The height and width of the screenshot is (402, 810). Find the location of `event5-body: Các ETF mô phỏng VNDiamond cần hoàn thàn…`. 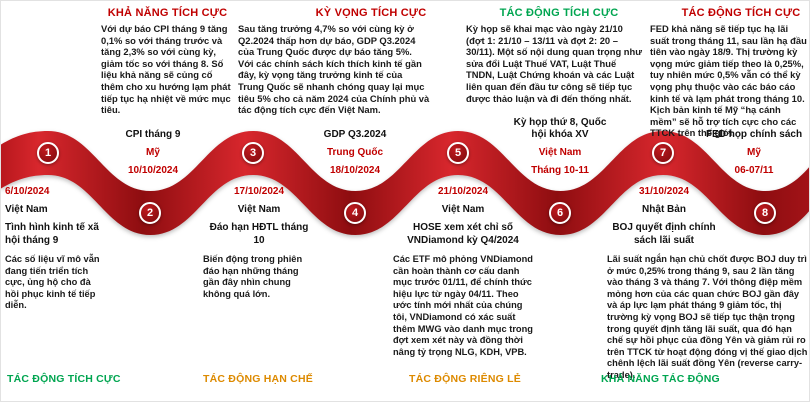

event5-body: Các ETF mô phỏng VNDiamond cần hoàn thàn… is located at coordinates (463, 305).